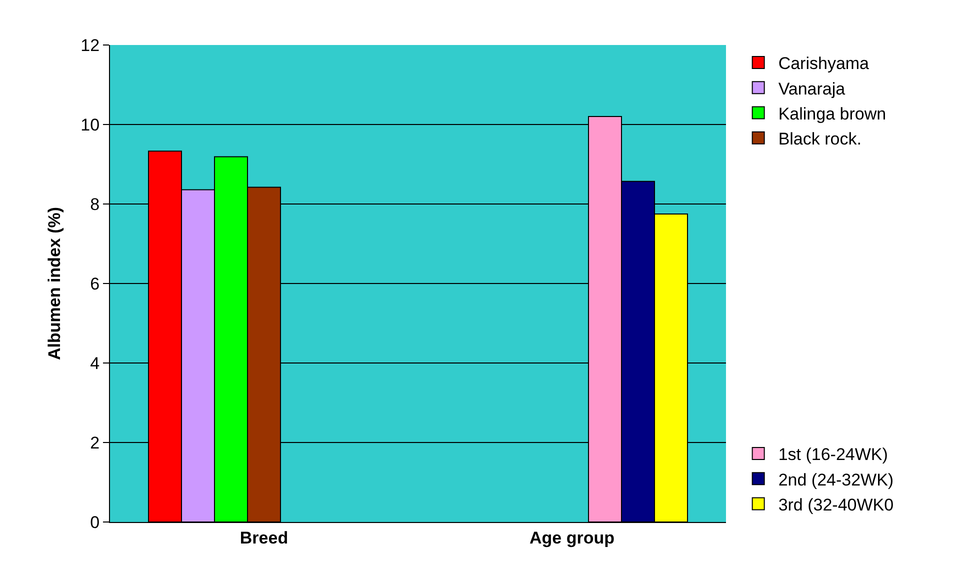  I want to click on legend-label: Black rock., so click(820, 138).